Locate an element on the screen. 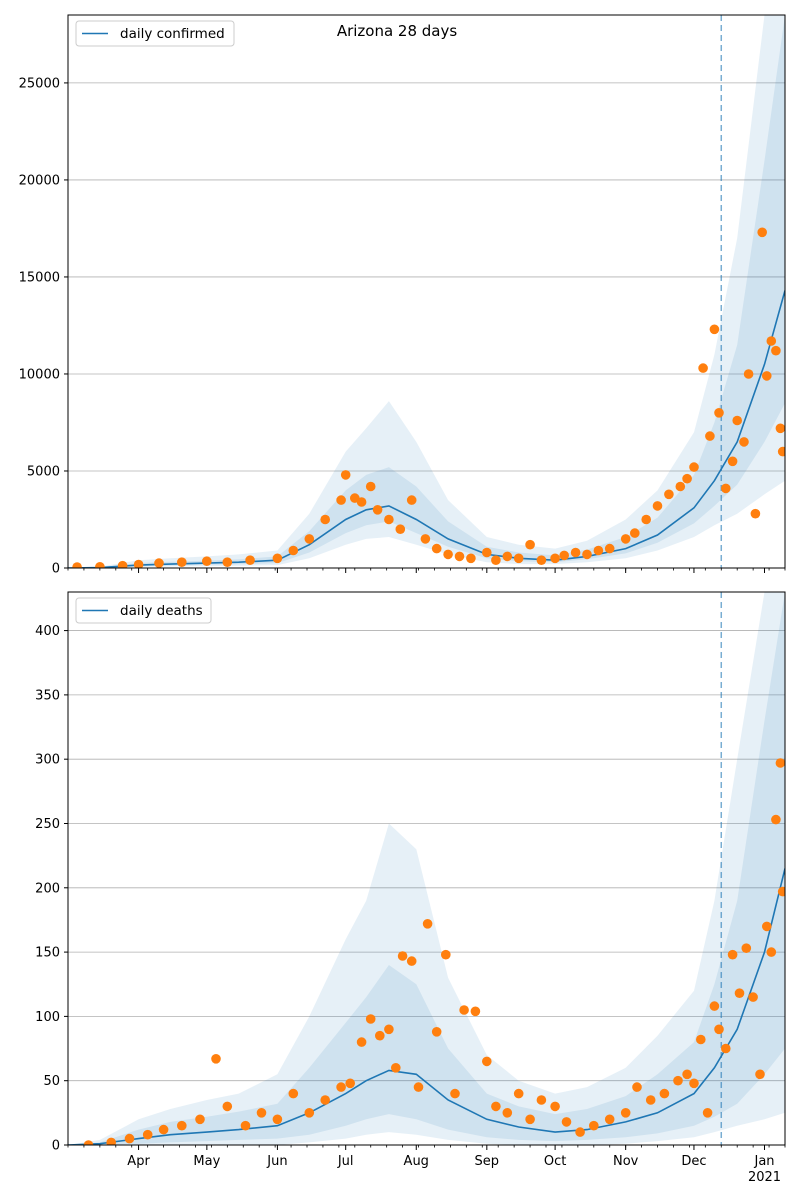 The image size is (800, 1200). confirmed-y-tick-label: 20000 is located at coordinates (39, 180).